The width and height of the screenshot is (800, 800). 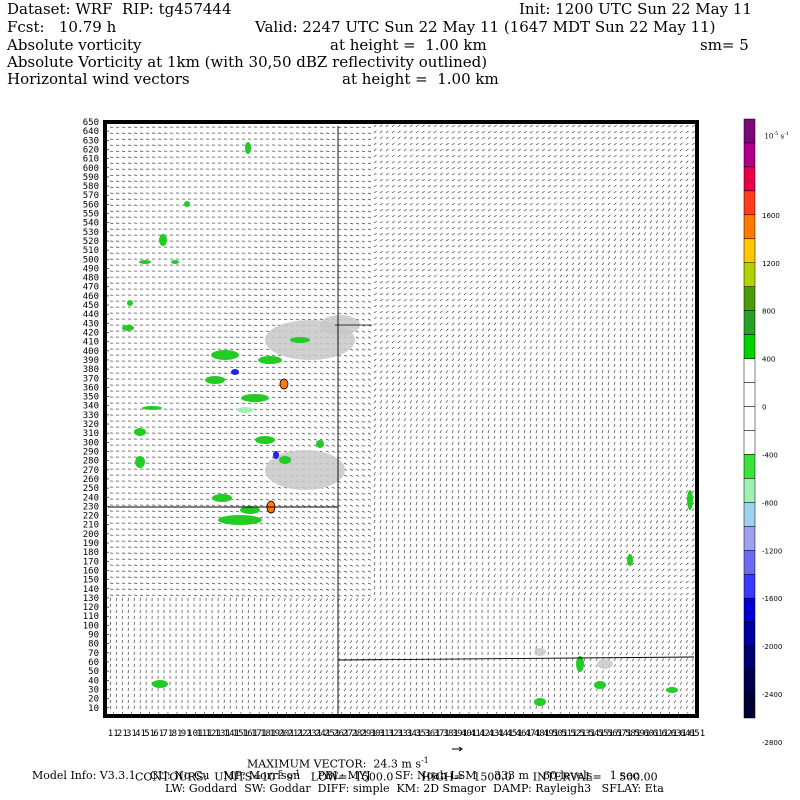 I want to click on x-tick-label: 611, so click(x=660, y=734).